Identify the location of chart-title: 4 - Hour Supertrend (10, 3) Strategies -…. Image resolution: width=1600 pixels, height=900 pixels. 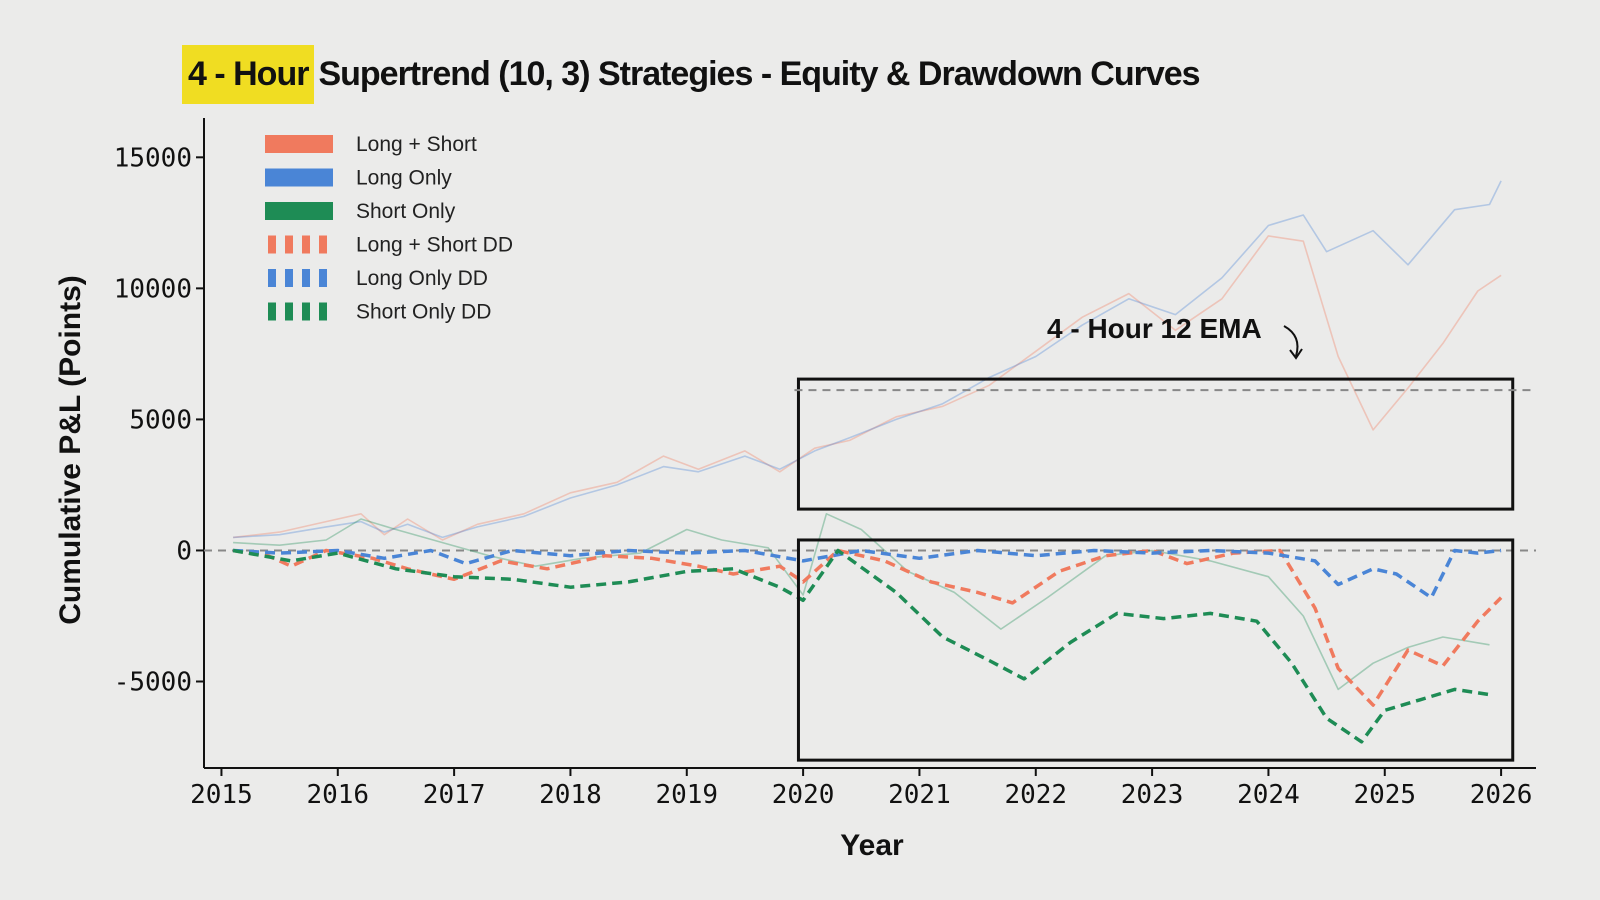
(691, 74).